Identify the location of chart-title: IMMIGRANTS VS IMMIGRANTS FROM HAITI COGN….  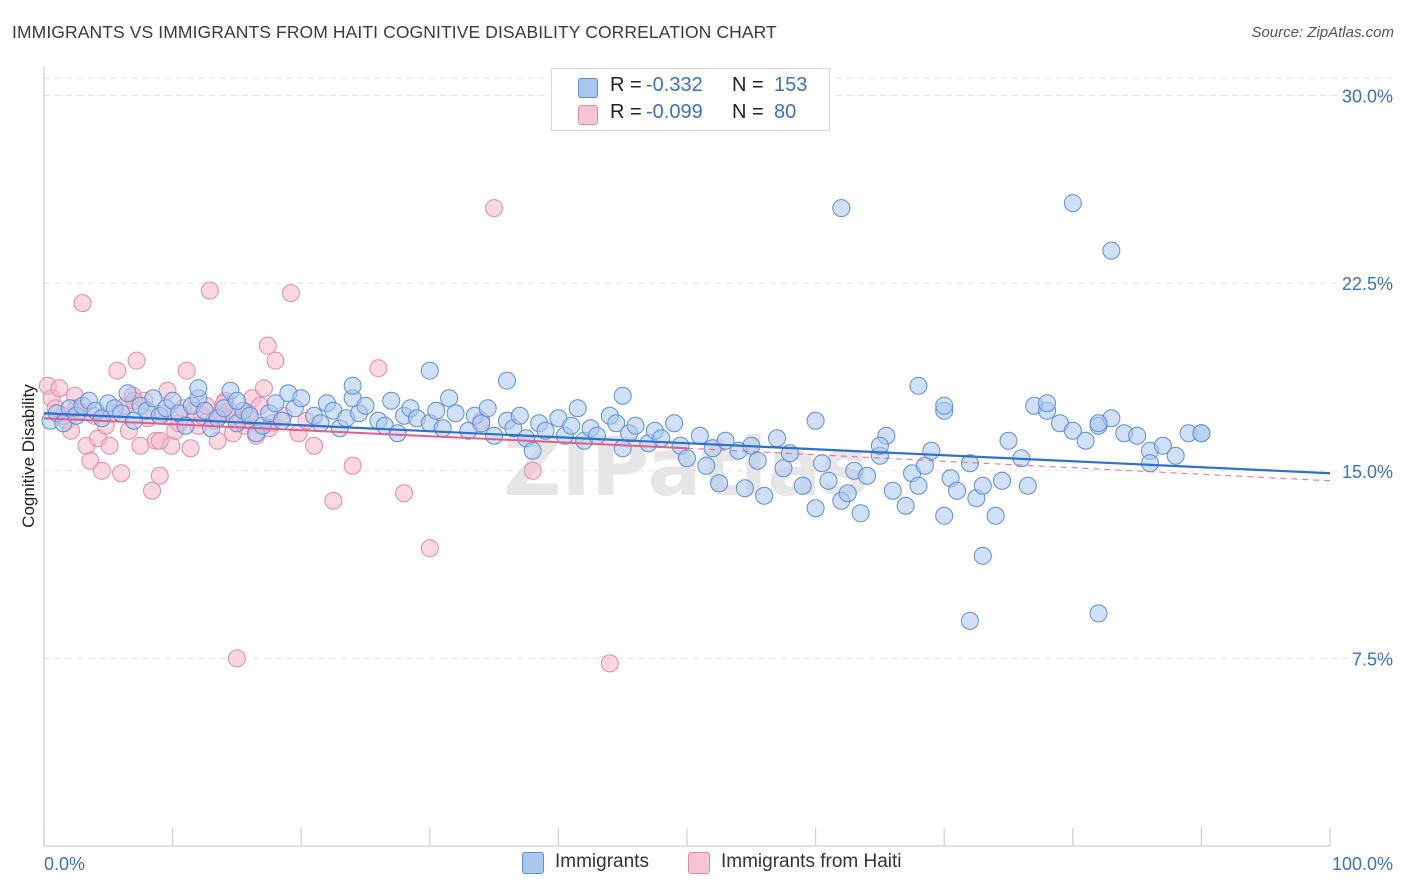
(394, 32).